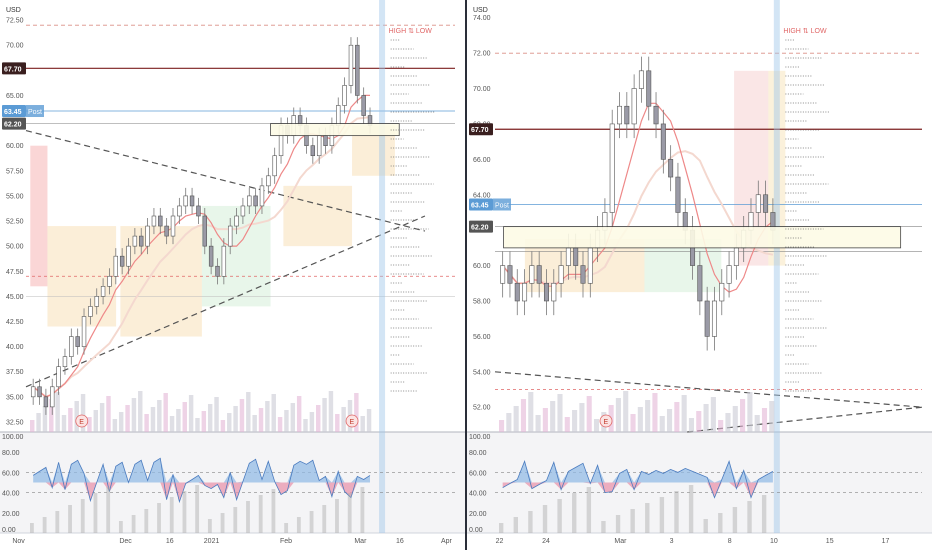 This screenshot has height=555, width=932. Describe the element at coordinates (482, 195) in the screenshot. I see `price-tick-label: 64.00` at that location.